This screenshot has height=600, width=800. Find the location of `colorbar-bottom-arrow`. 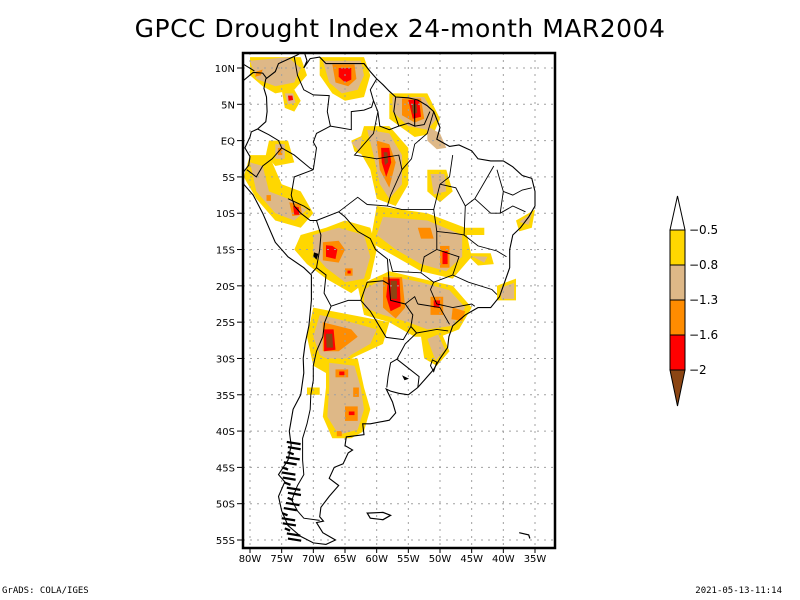

colorbar-bottom-arrow is located at coordinates (677, 388).